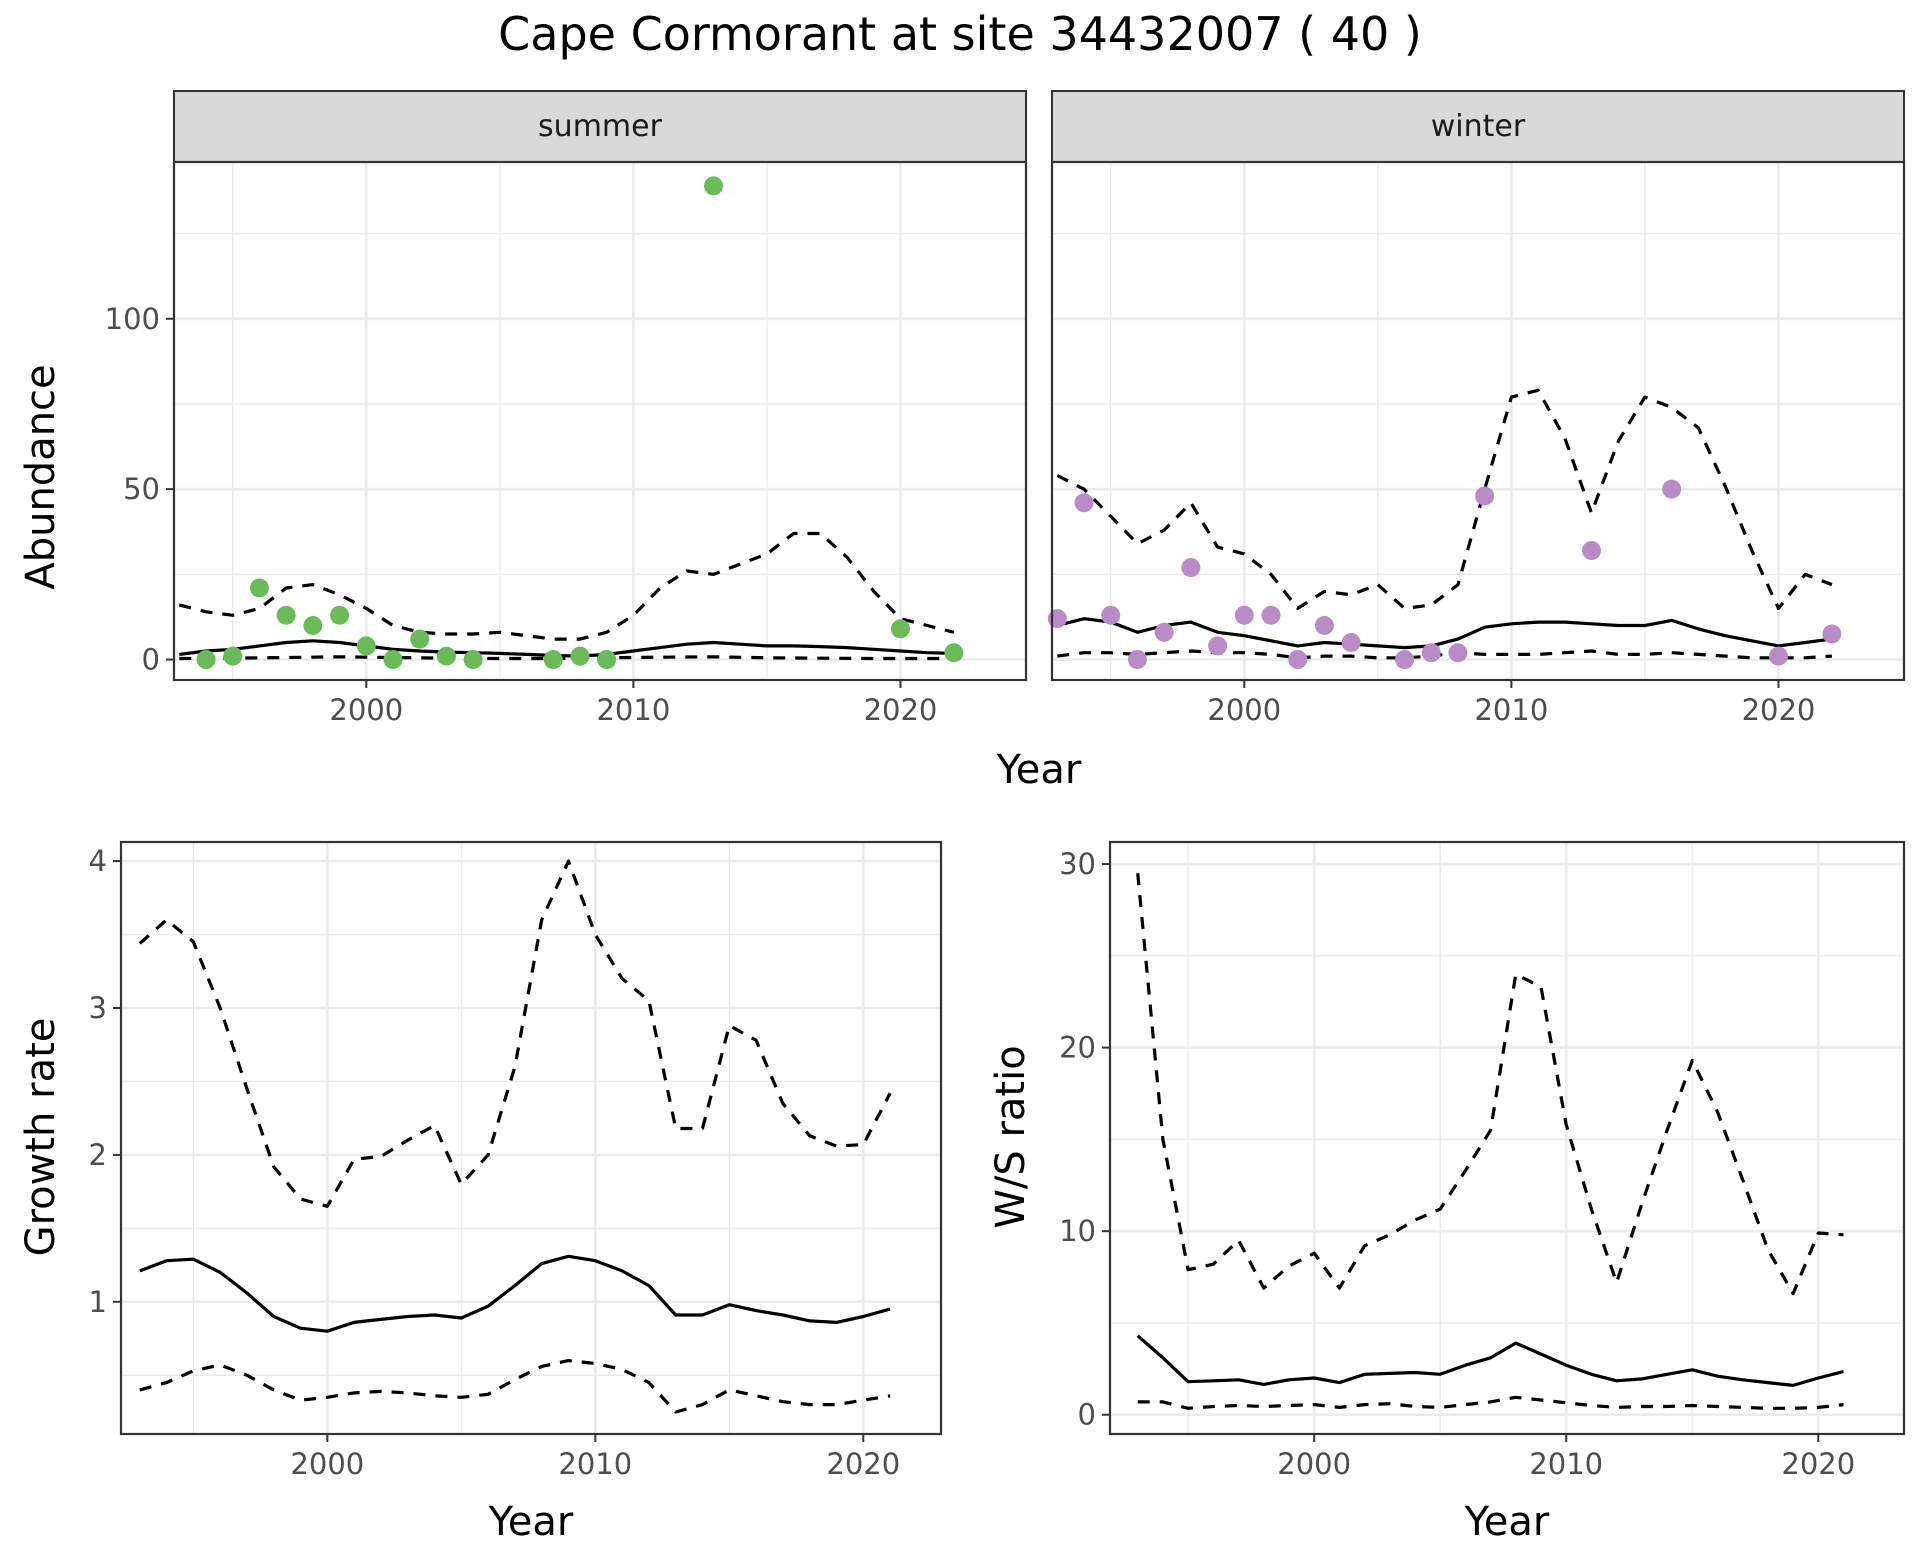 Image resolution: width=1920 pixels, height=1560 pixels. What do you see at coordinates (1077, 1048) in the screenshot?
I see `y-tick-label: 20` at bounding box center [1077, 1048].